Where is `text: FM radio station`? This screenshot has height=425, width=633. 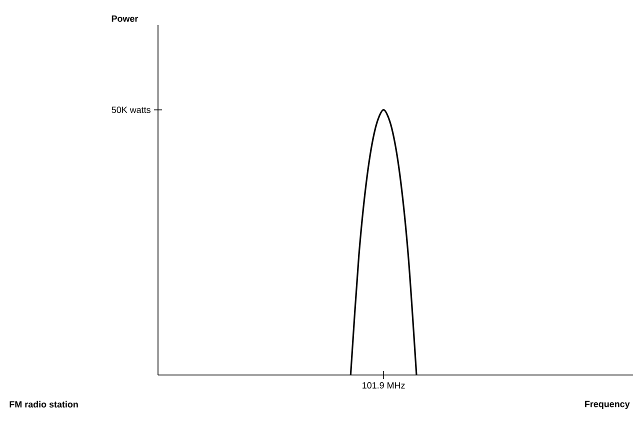
text: FM radio station is located at coordinates (44, 404).